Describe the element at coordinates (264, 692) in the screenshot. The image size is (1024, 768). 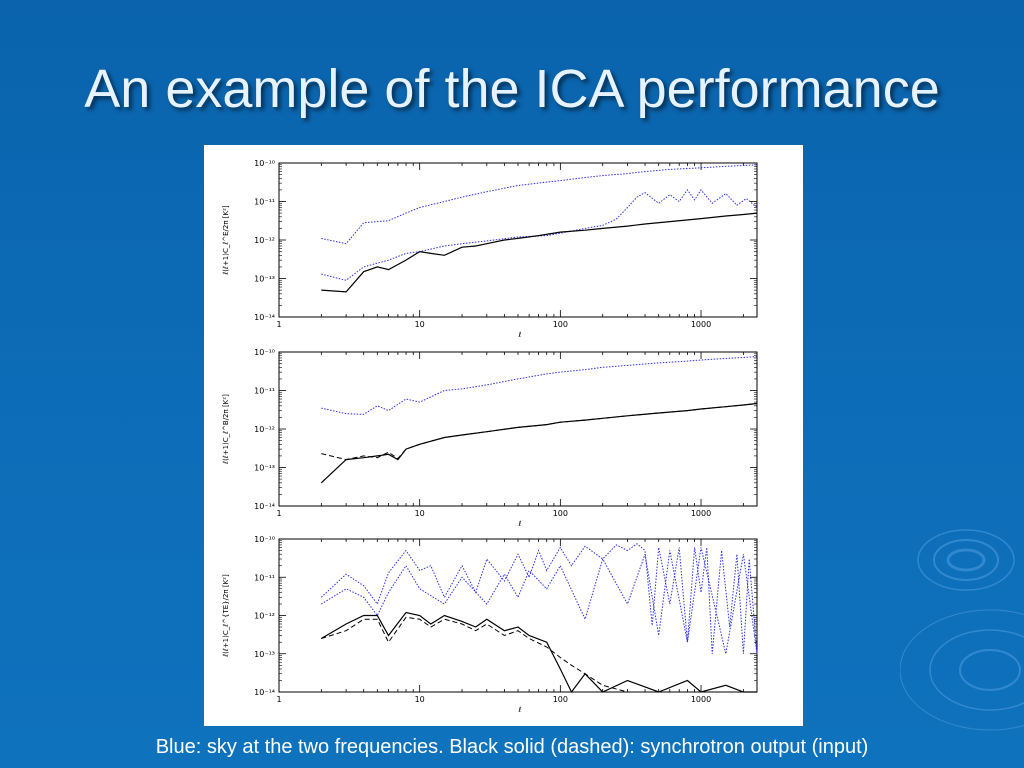
I see `y-tick-label-3: 10⁻¹⁴` at that location.